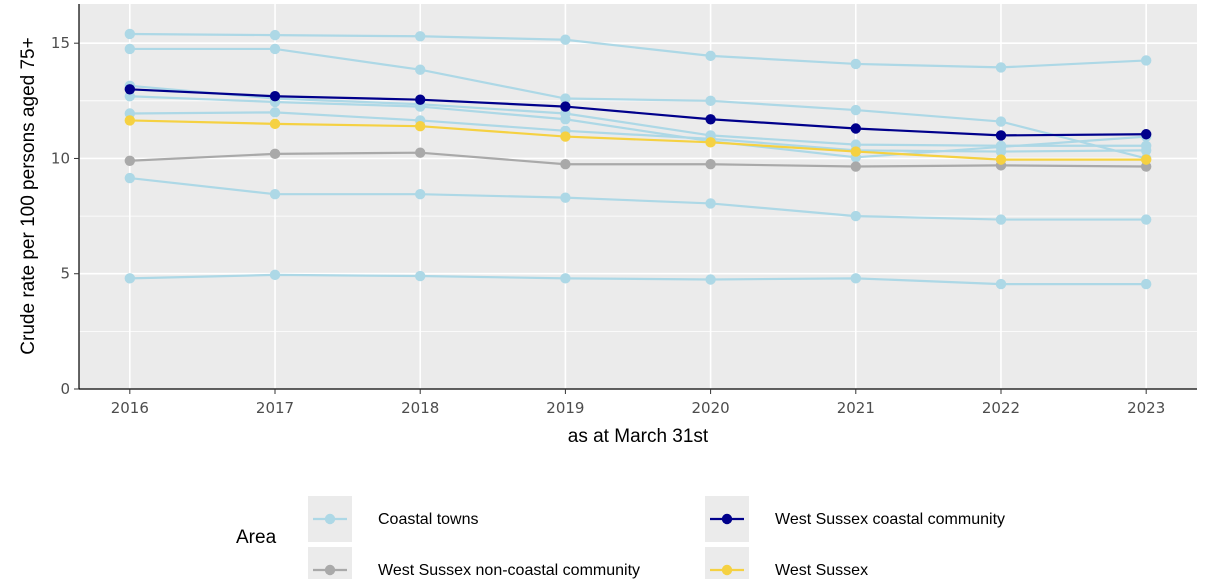  Describe the element at coordinates (856, 408) in the screenshot. I see `x-tick-label: 2021` at that location.